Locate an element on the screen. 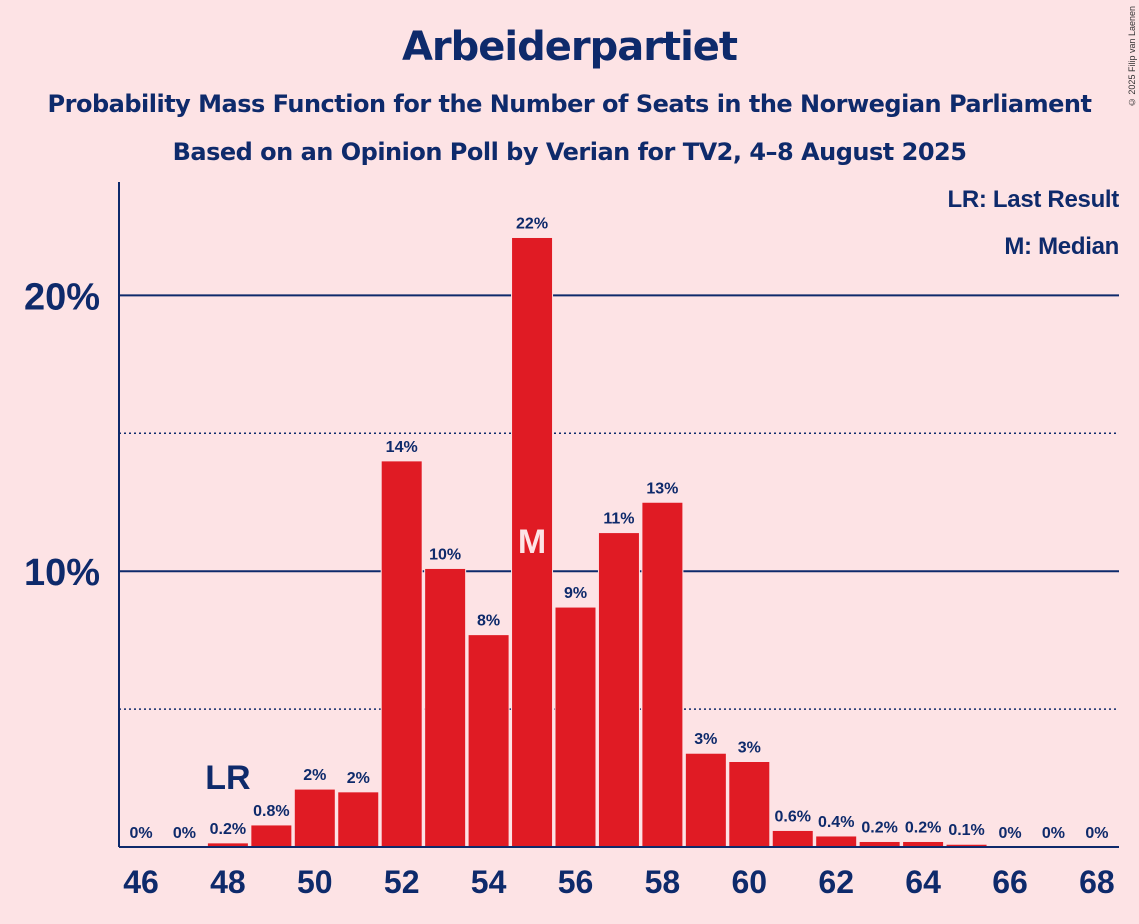 The height and width of the screenshot is (924, 1139). data-label-61: 0.6% is located at coordinates (793, 816).